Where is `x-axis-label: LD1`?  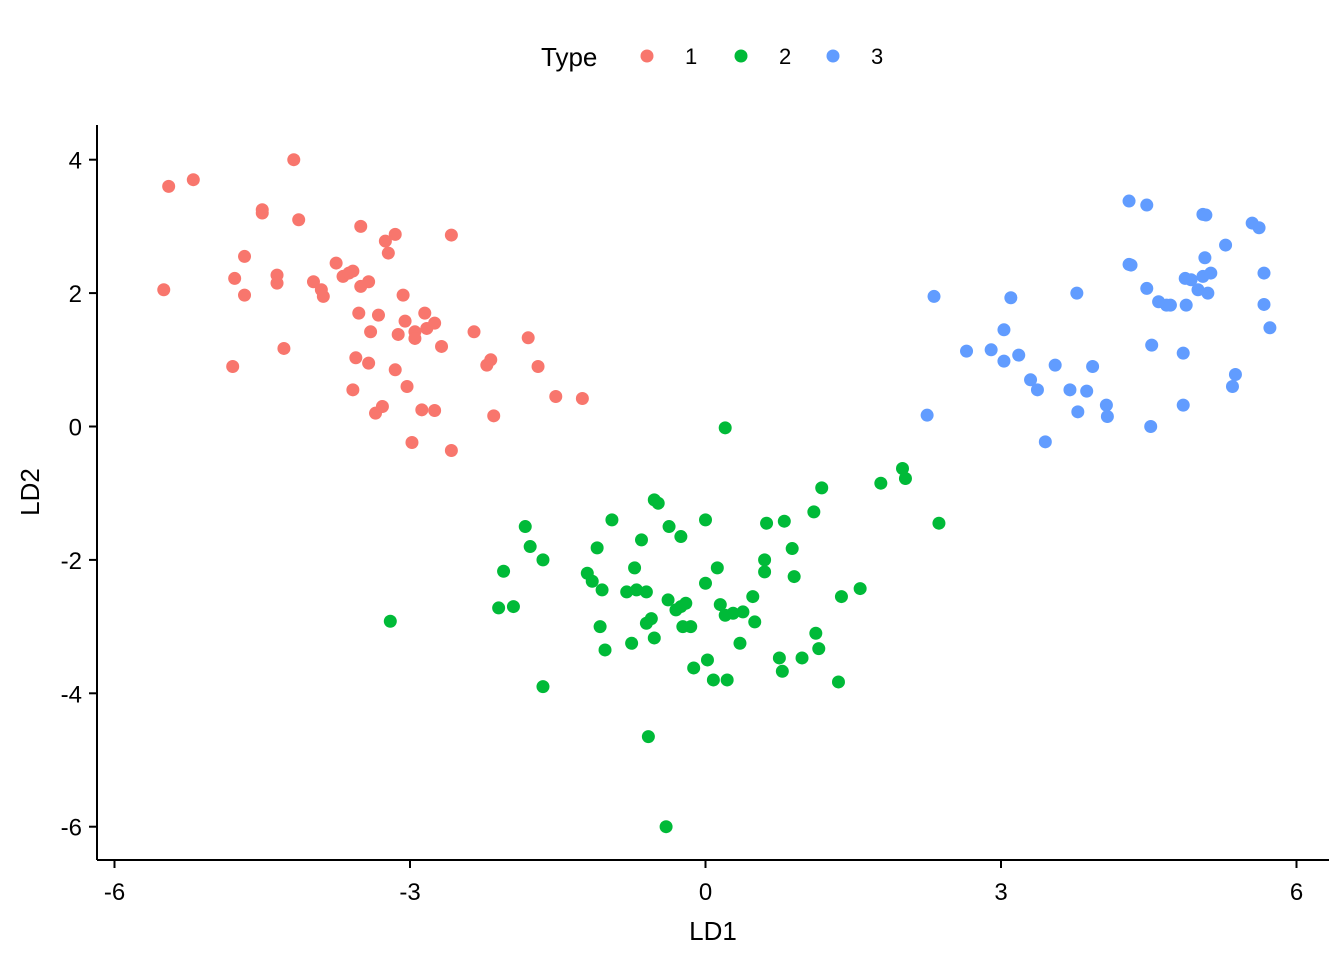
x-axis-label: LD1 is located at coordinates (713, 931).